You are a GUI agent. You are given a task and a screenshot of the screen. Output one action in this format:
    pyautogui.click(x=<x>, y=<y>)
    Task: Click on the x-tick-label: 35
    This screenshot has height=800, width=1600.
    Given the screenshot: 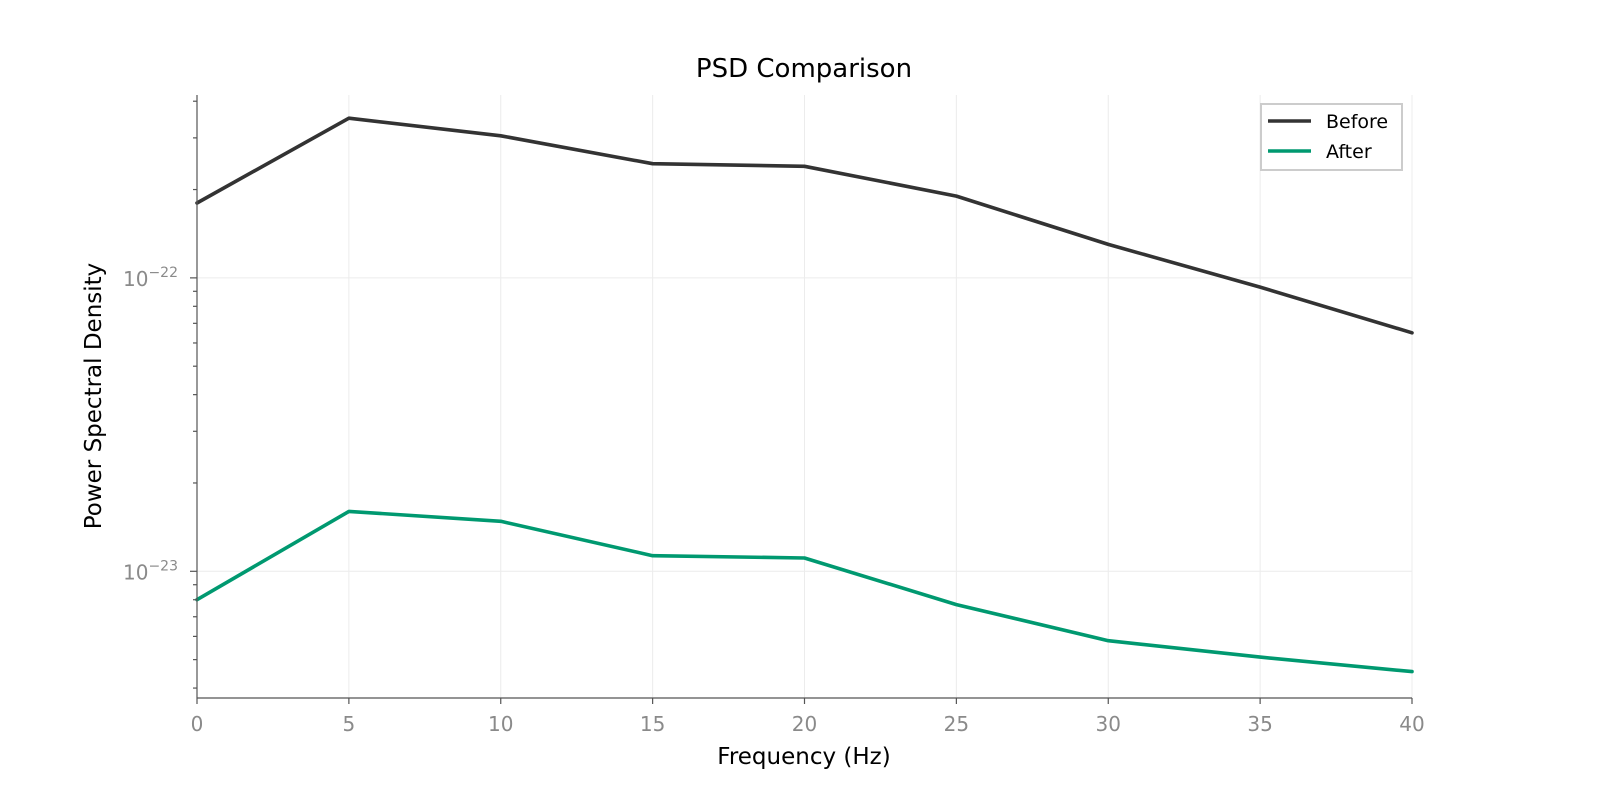 What is the action you would take?
    pyautogui.click(x=1259, y=724)
    